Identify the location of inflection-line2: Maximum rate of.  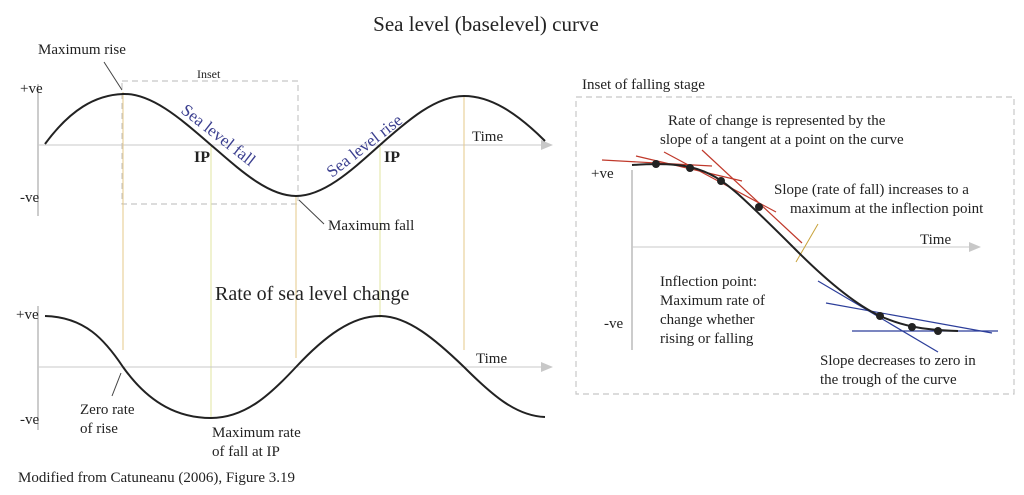
(712, 301).